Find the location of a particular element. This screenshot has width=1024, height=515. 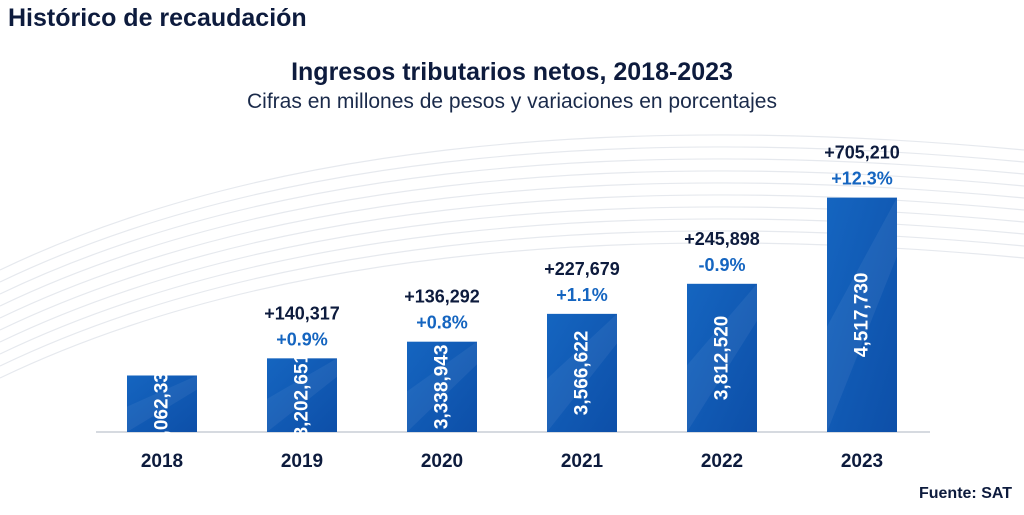

bar-sheen-2020 is located at coordinates (442, 386).